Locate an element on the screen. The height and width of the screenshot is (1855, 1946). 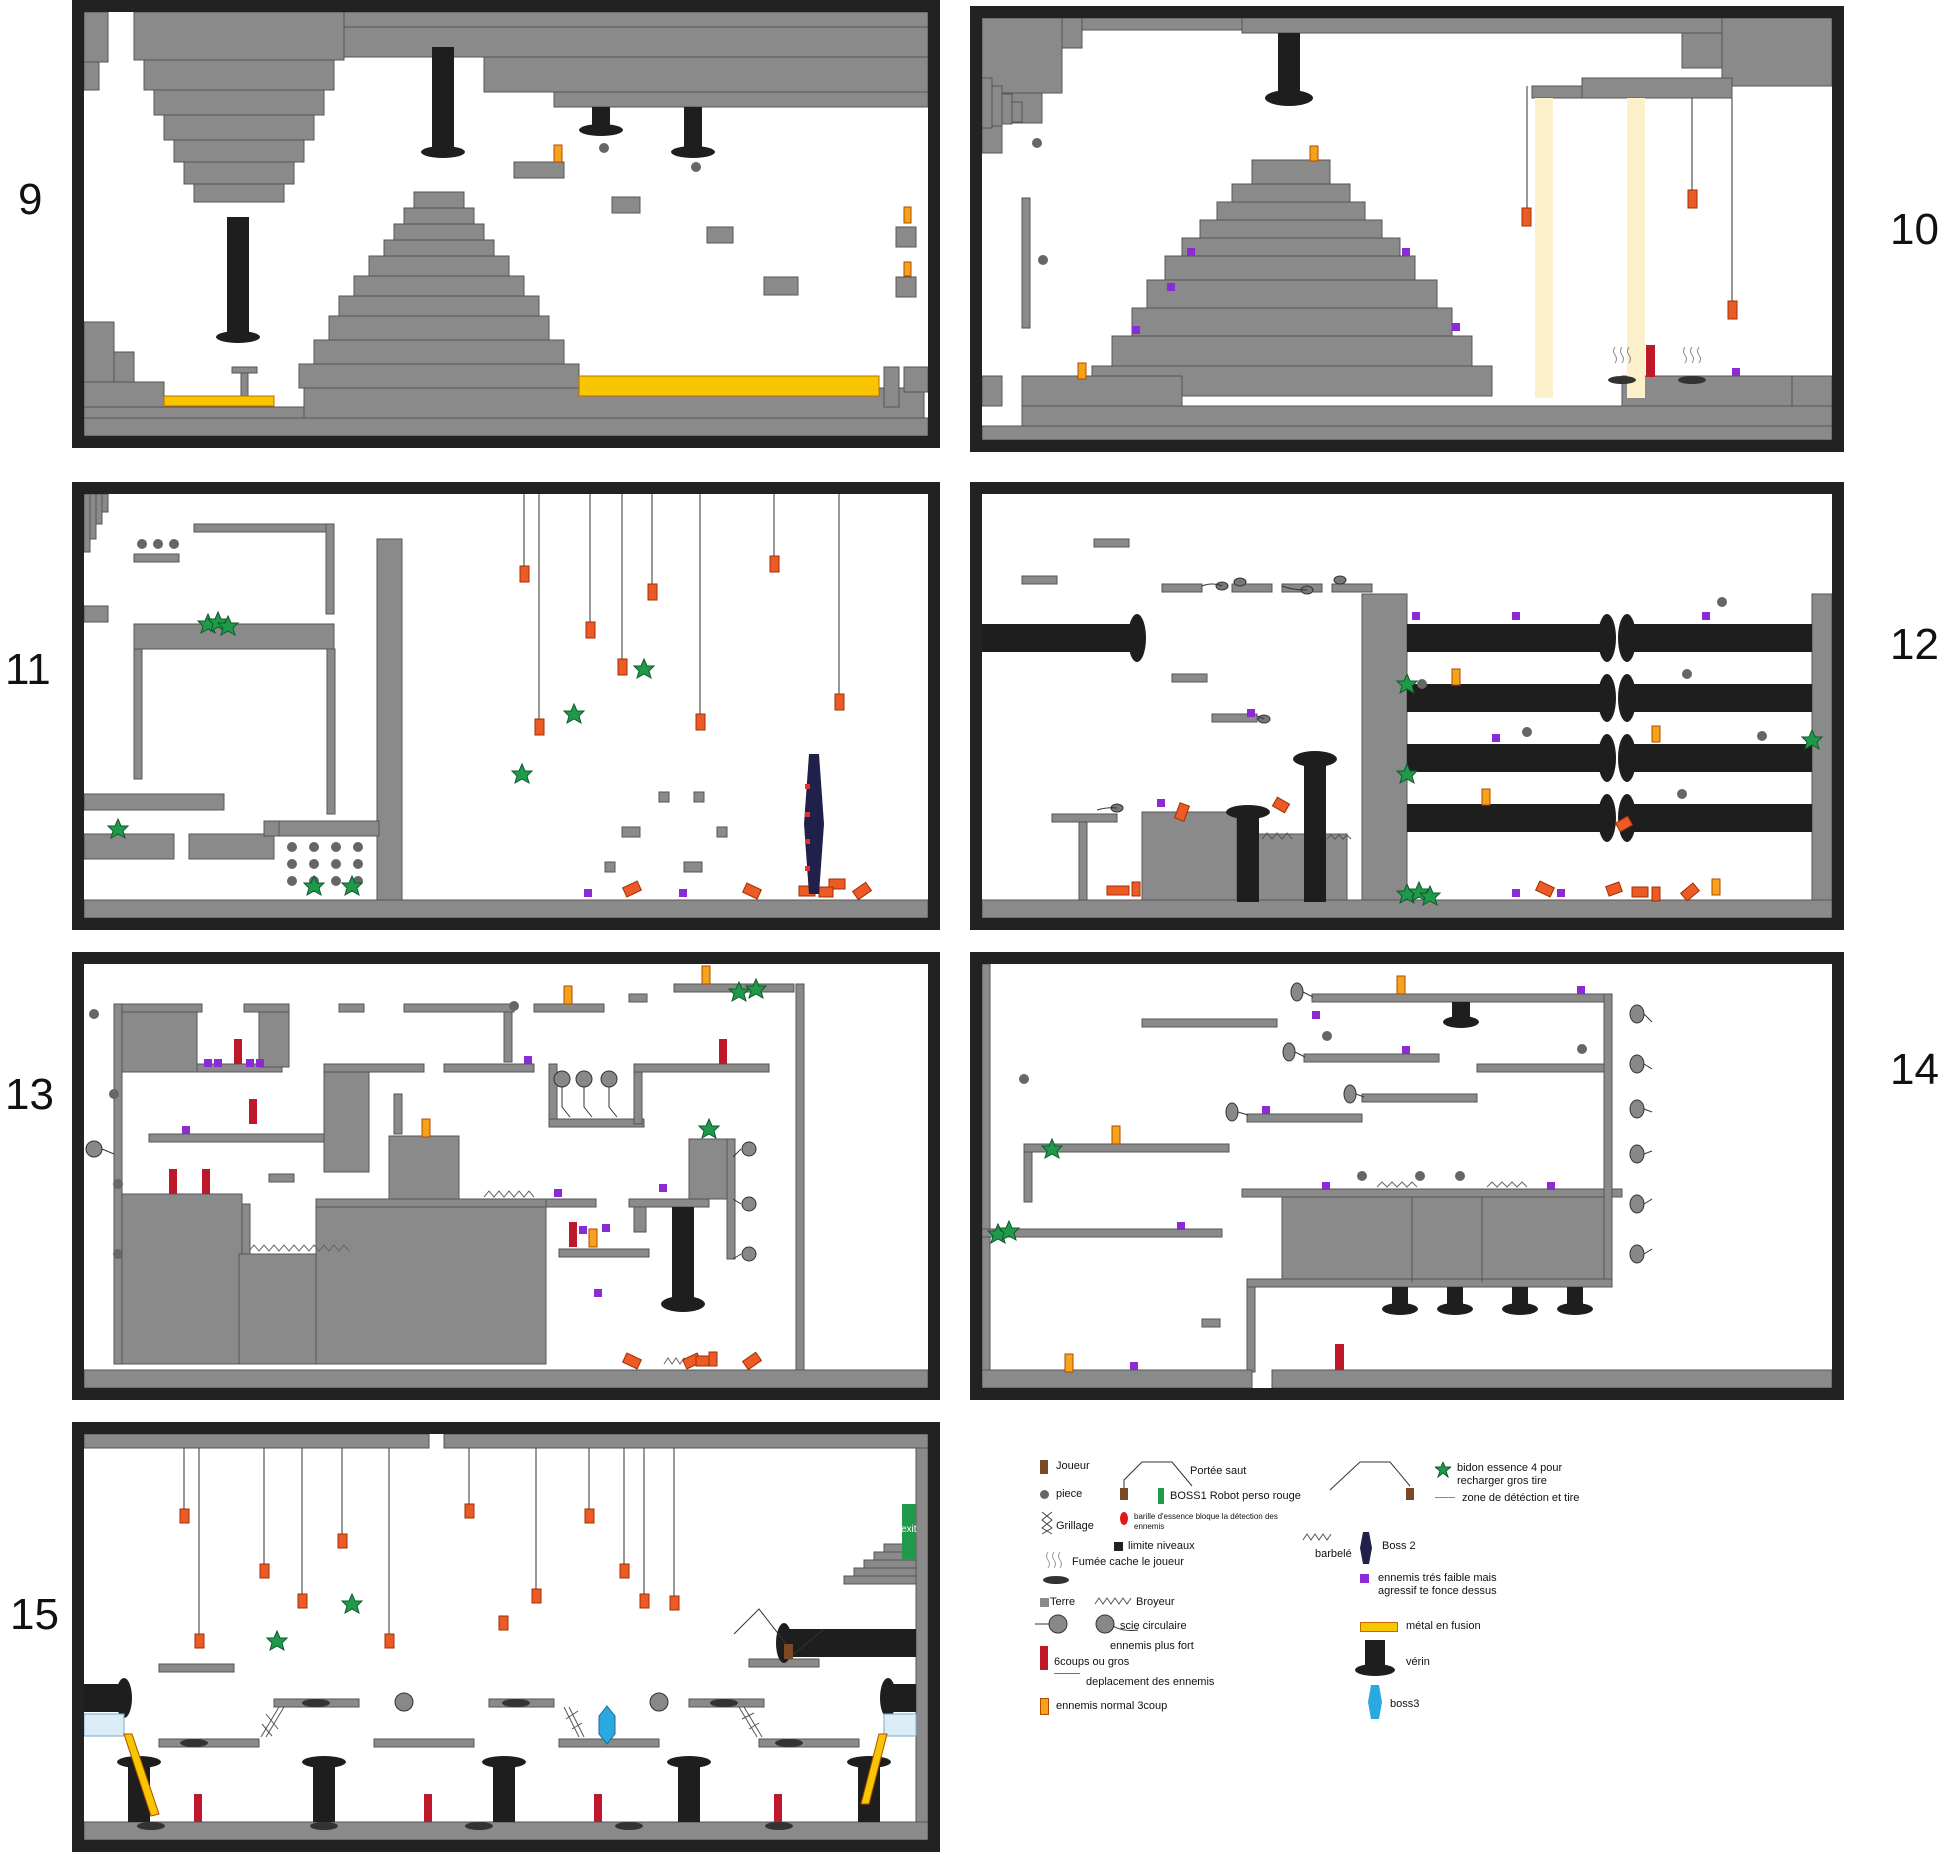
level-11-drawing is located at coordinates (506, 706).